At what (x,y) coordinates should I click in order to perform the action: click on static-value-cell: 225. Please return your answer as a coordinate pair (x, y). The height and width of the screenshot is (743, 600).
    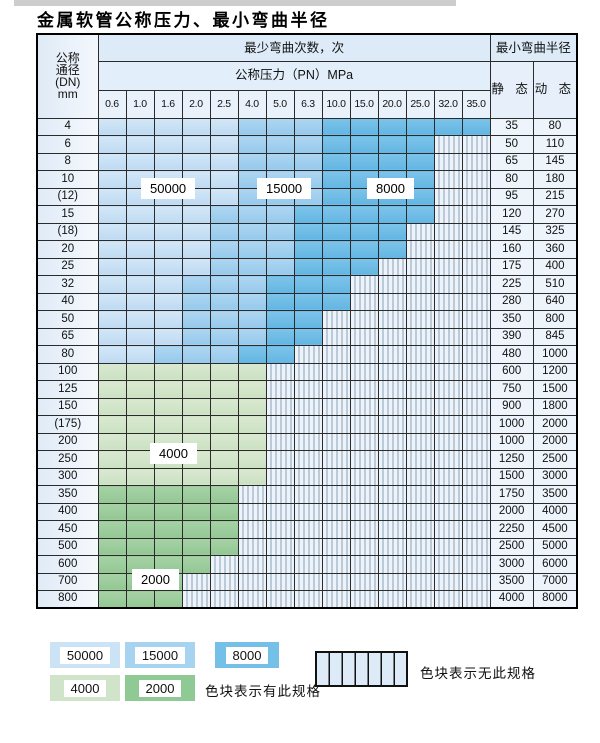
    Looking at the image, I should click on (511, 284).